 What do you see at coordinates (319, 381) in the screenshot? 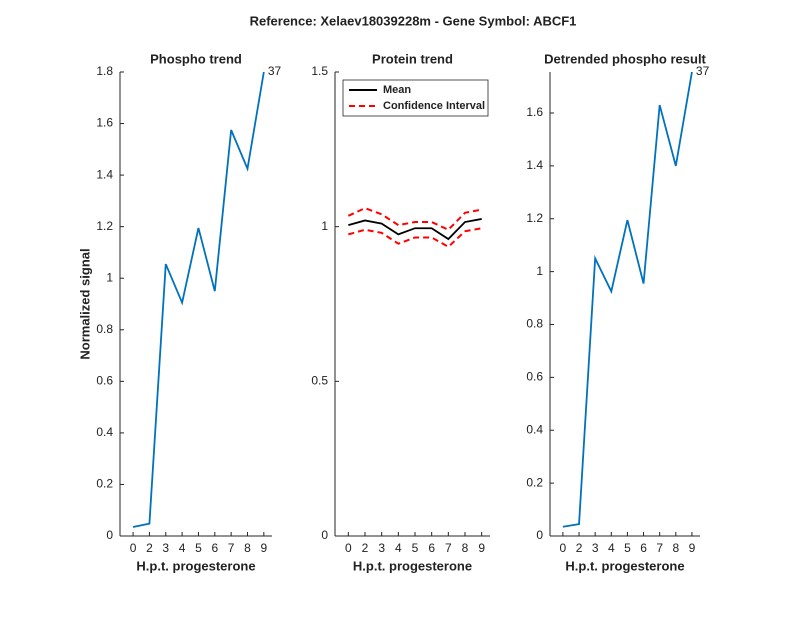
I see `y-tick-label: 0.5` at bounding box center [319, 381].